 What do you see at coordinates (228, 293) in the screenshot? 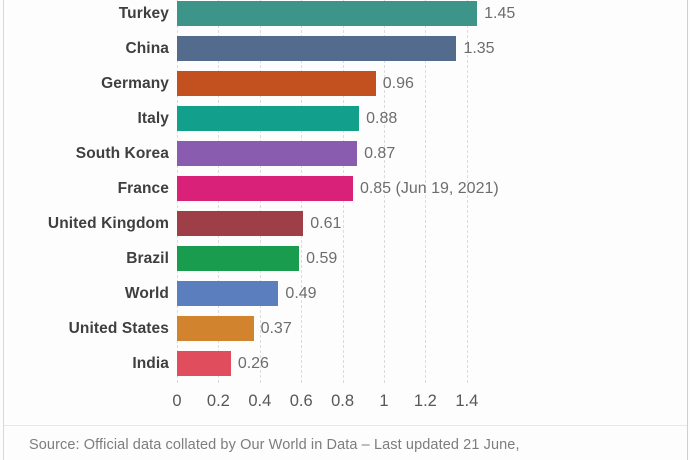
I see `bar-world` at bounding box center [228, 293].